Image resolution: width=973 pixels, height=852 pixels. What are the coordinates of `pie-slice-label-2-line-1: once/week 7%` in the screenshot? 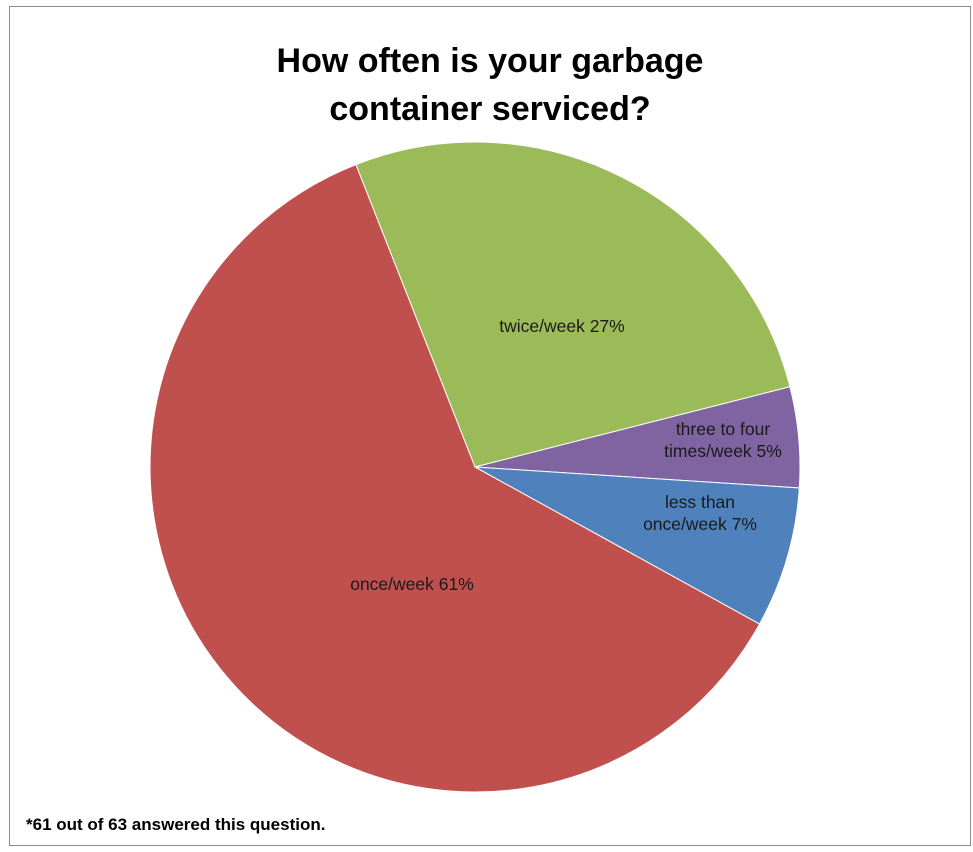 It's located at (700, 524).